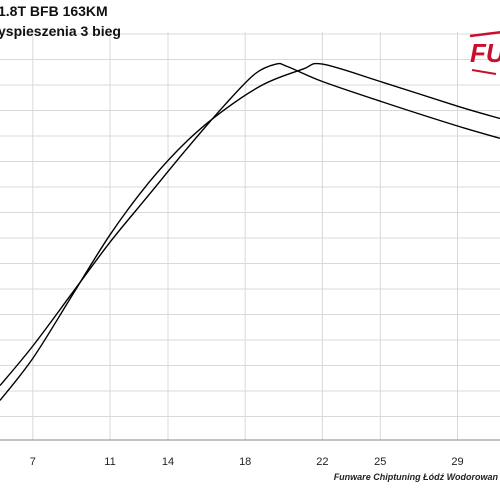 The image size is (500, 500). I want to click on x-tick-label: 25, so click(380, 462).